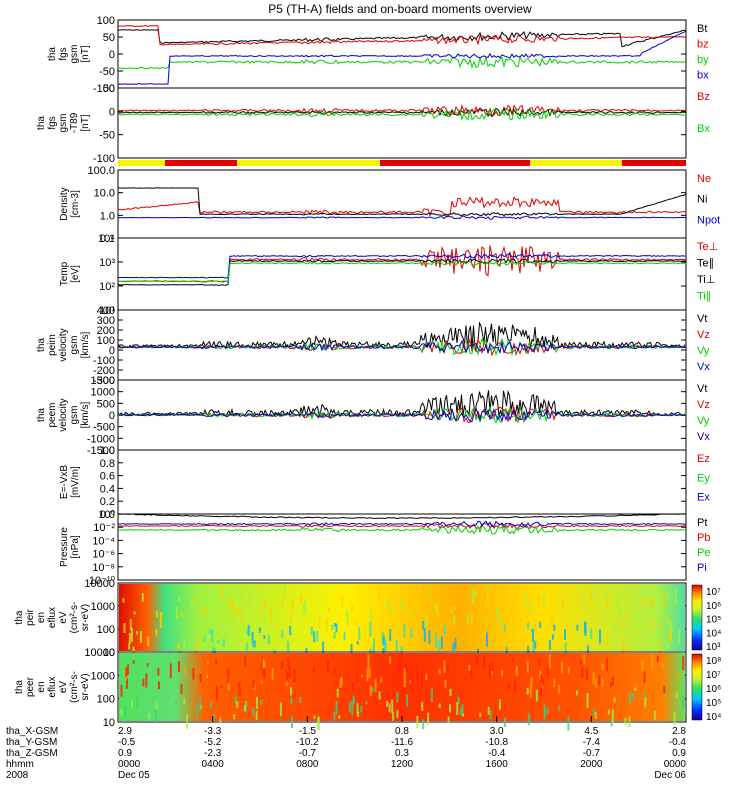 This screenshot has width=750, height=800. I want to click on x-tick-label: Dec 05, so click(134, 775).